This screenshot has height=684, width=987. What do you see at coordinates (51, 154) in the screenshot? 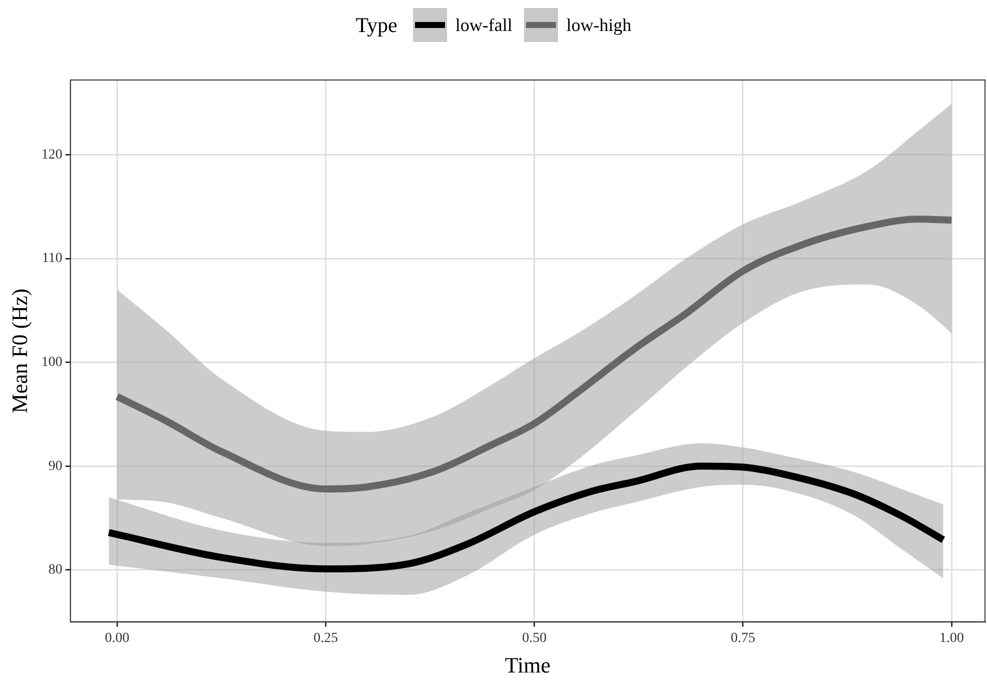
I see `y-tick-label: 120` at bounding box center [51, 154].